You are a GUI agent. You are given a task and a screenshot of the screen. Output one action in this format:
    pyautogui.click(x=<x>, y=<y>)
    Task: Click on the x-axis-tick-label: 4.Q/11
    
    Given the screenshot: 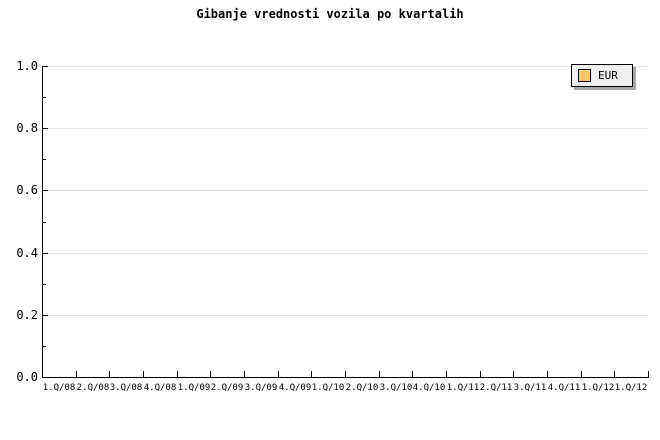 What is the action you would take?
    pyautogui.click(x=564, y=388)
    